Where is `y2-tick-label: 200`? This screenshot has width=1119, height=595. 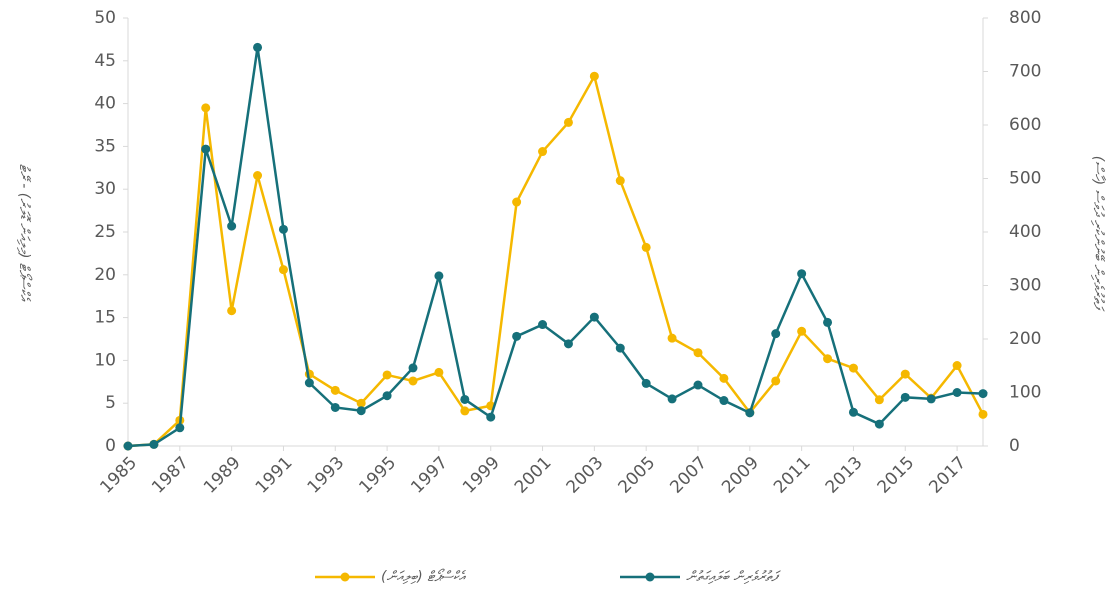
y2-tick-label: 200 is located at coordinates (1025, 339).